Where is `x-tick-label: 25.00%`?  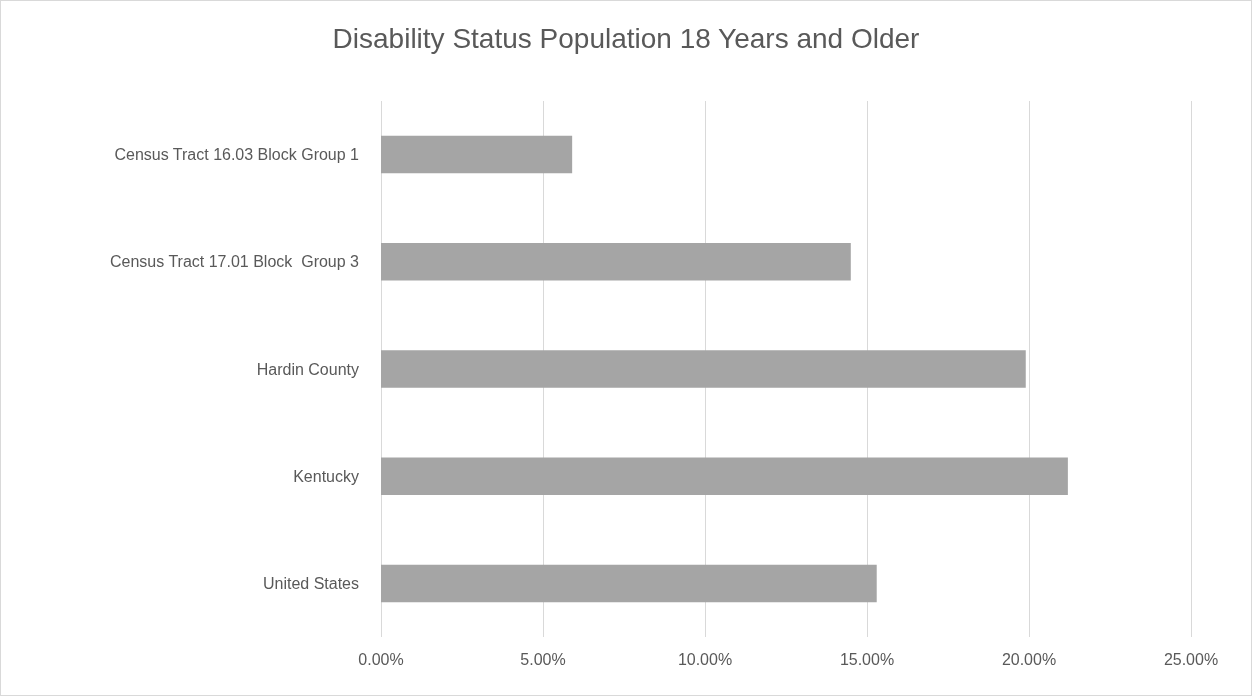 x-tick-label: 25.00% is located at coordinates (1191, 659).